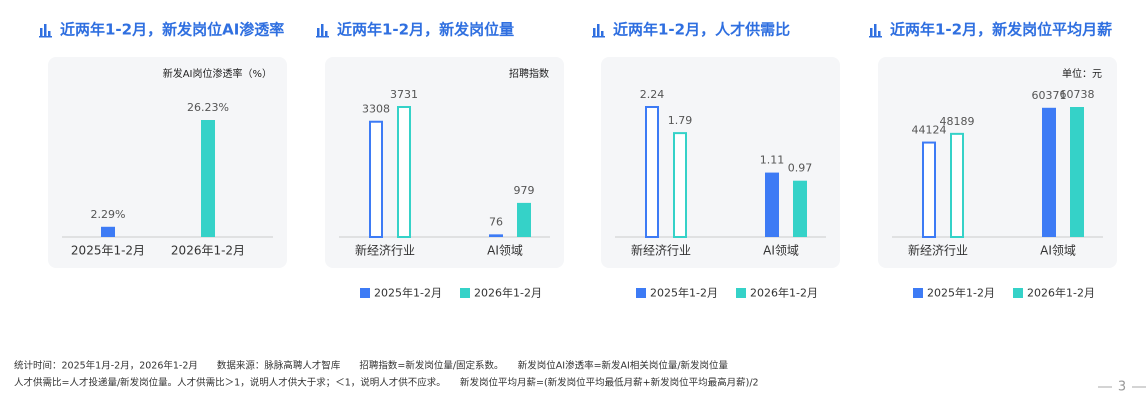 The image size is (1148, 400). What do you see at coordinates (217, 73) in the screenshot?
I see `unit-label: 新发AI岗位渗透率（%）` at bounding box center [217, 73].